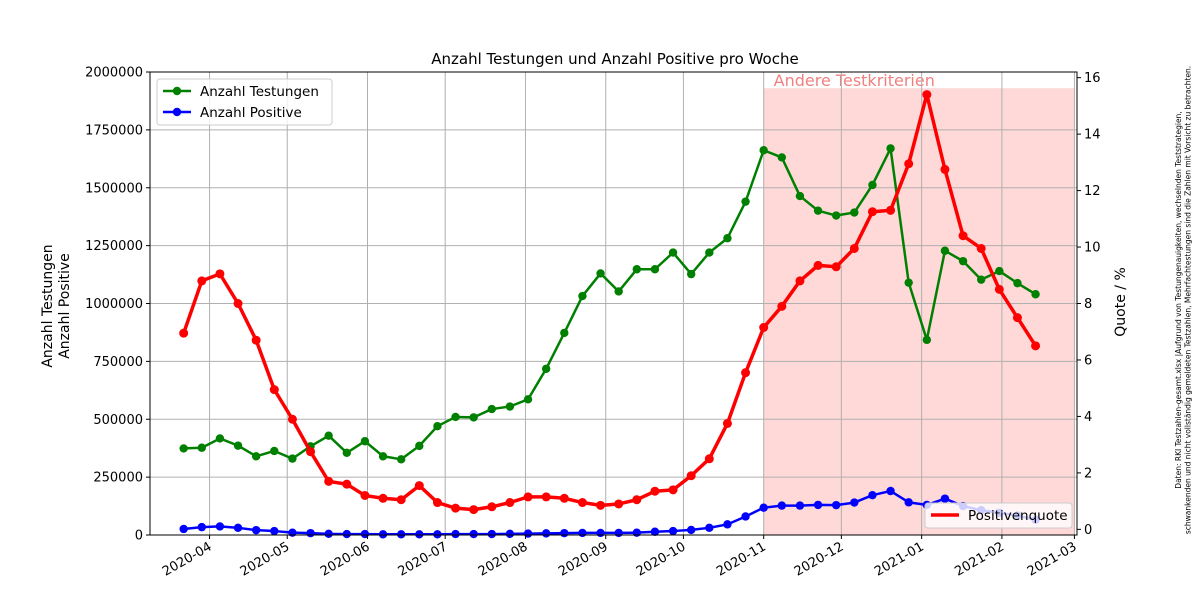 This screenshot has width=1200, height=600. I want to click on x-tick-label-3: 2020-07, so click(423, 559).